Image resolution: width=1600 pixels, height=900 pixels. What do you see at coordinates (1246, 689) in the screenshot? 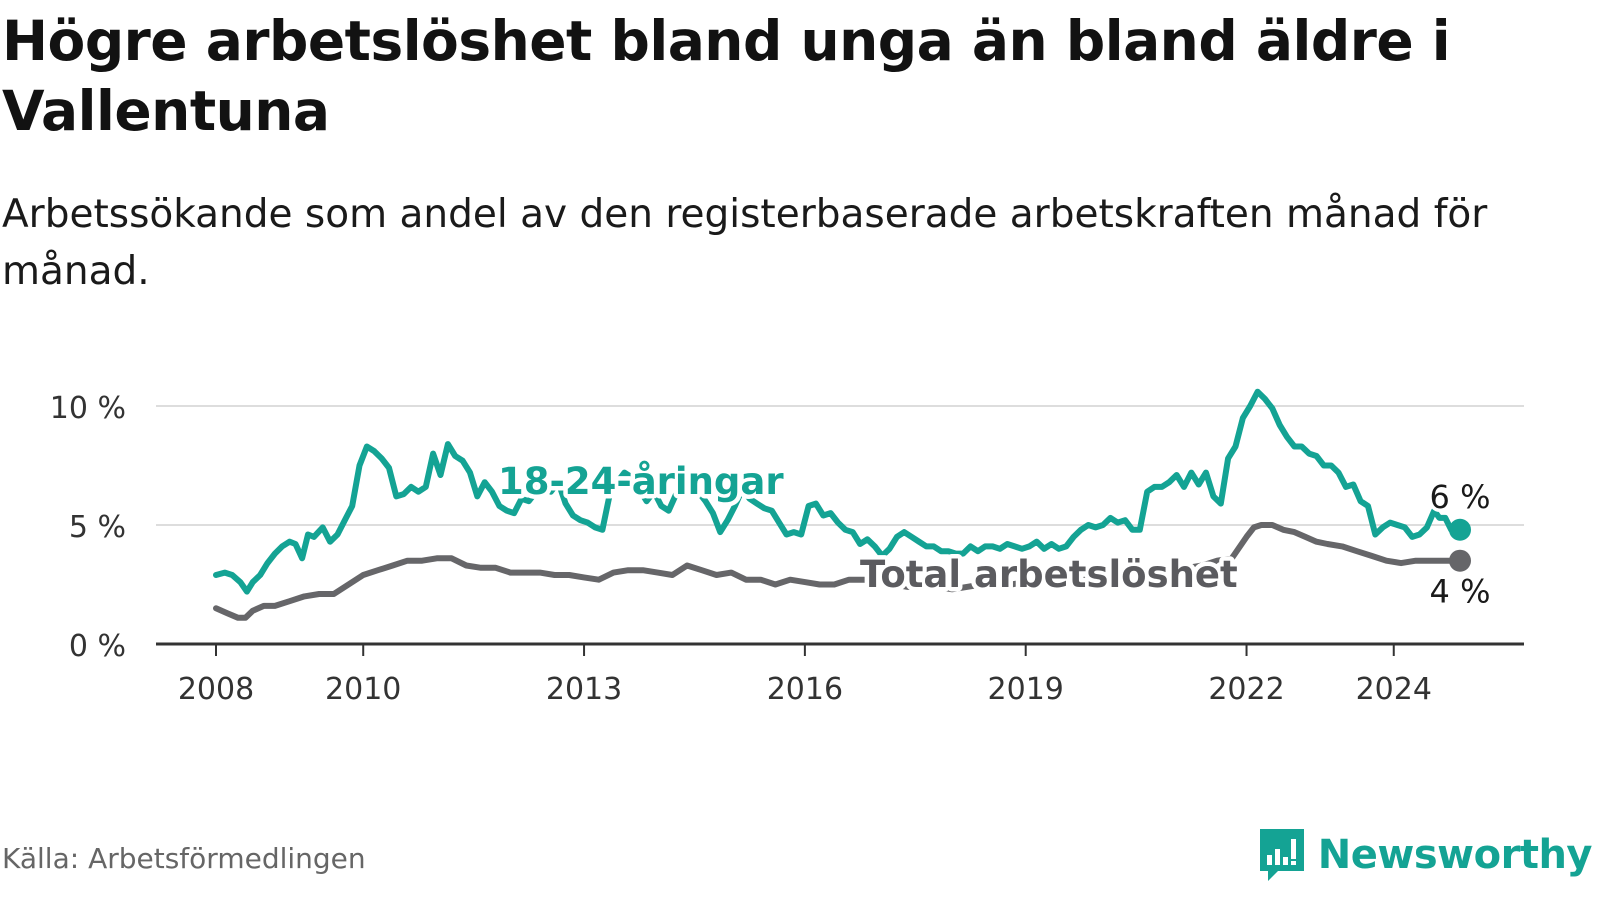
I see `x-tick-label: 2022` at bounding box center [1246, 689].